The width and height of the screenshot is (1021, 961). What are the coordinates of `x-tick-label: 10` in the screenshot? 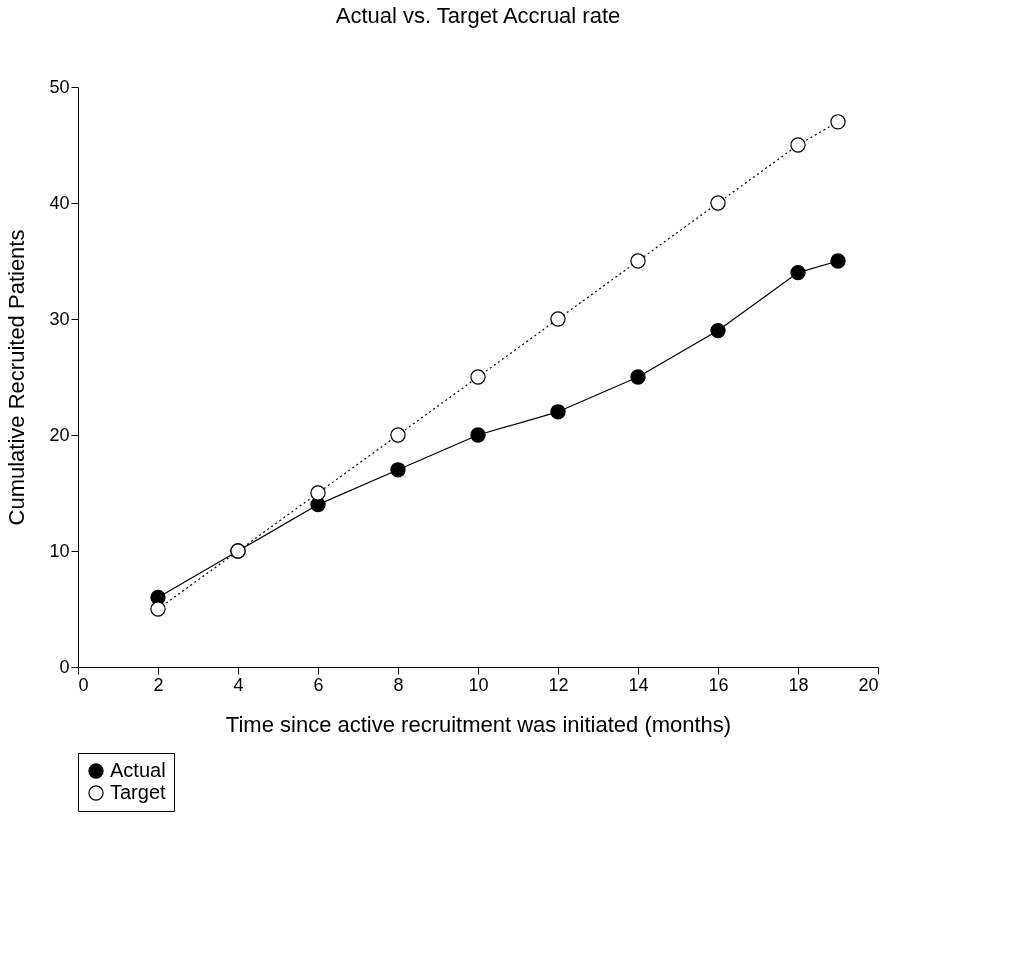 It's located at (478, 684).